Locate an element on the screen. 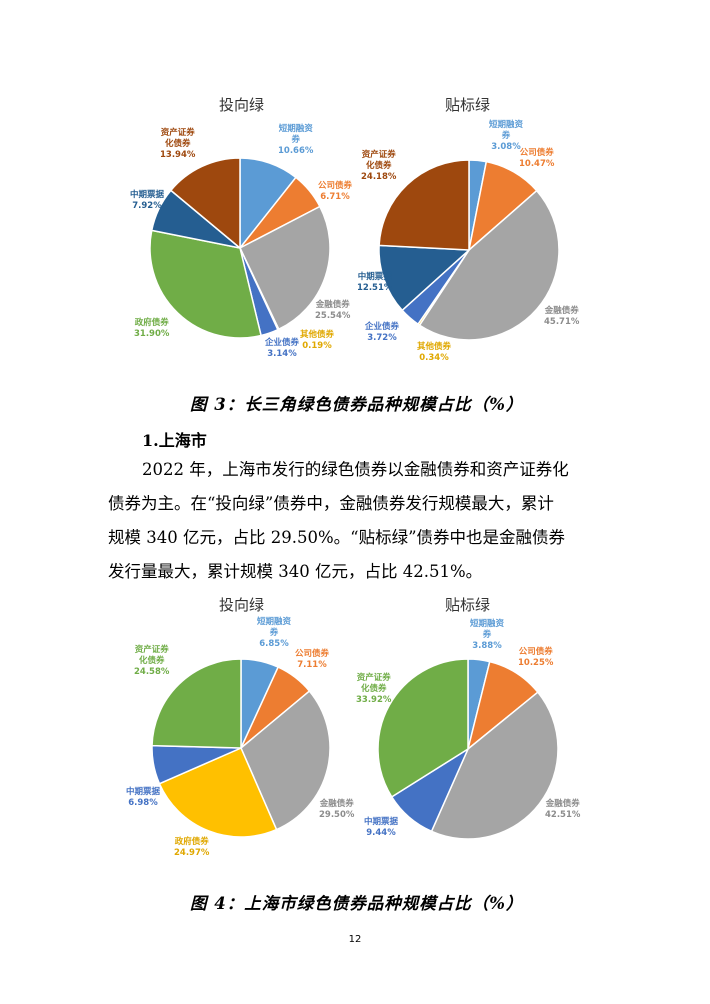 The image size is (710, 1004). figure-caption: 图 3：长三角绿色债券品种规模占比（%） is located at coordinates (357, 404).